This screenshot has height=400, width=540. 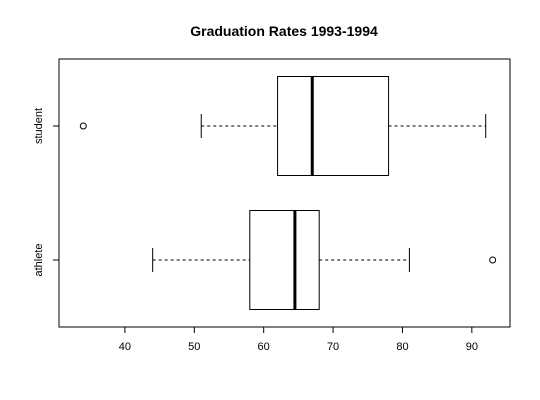 I want to click on x-tick-label: 90, so click(x=472, y=347).